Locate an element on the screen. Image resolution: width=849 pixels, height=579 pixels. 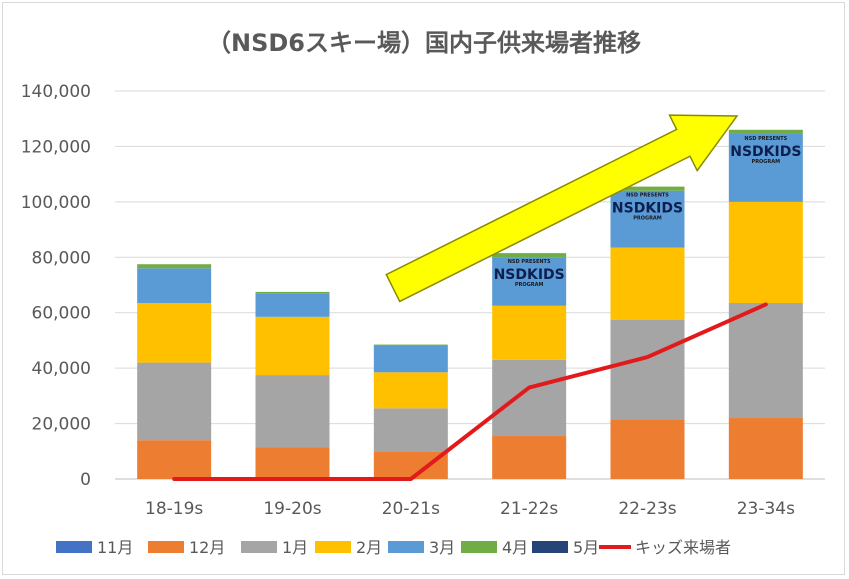
legend-label: 1月 is located at coordinates (295, 547).